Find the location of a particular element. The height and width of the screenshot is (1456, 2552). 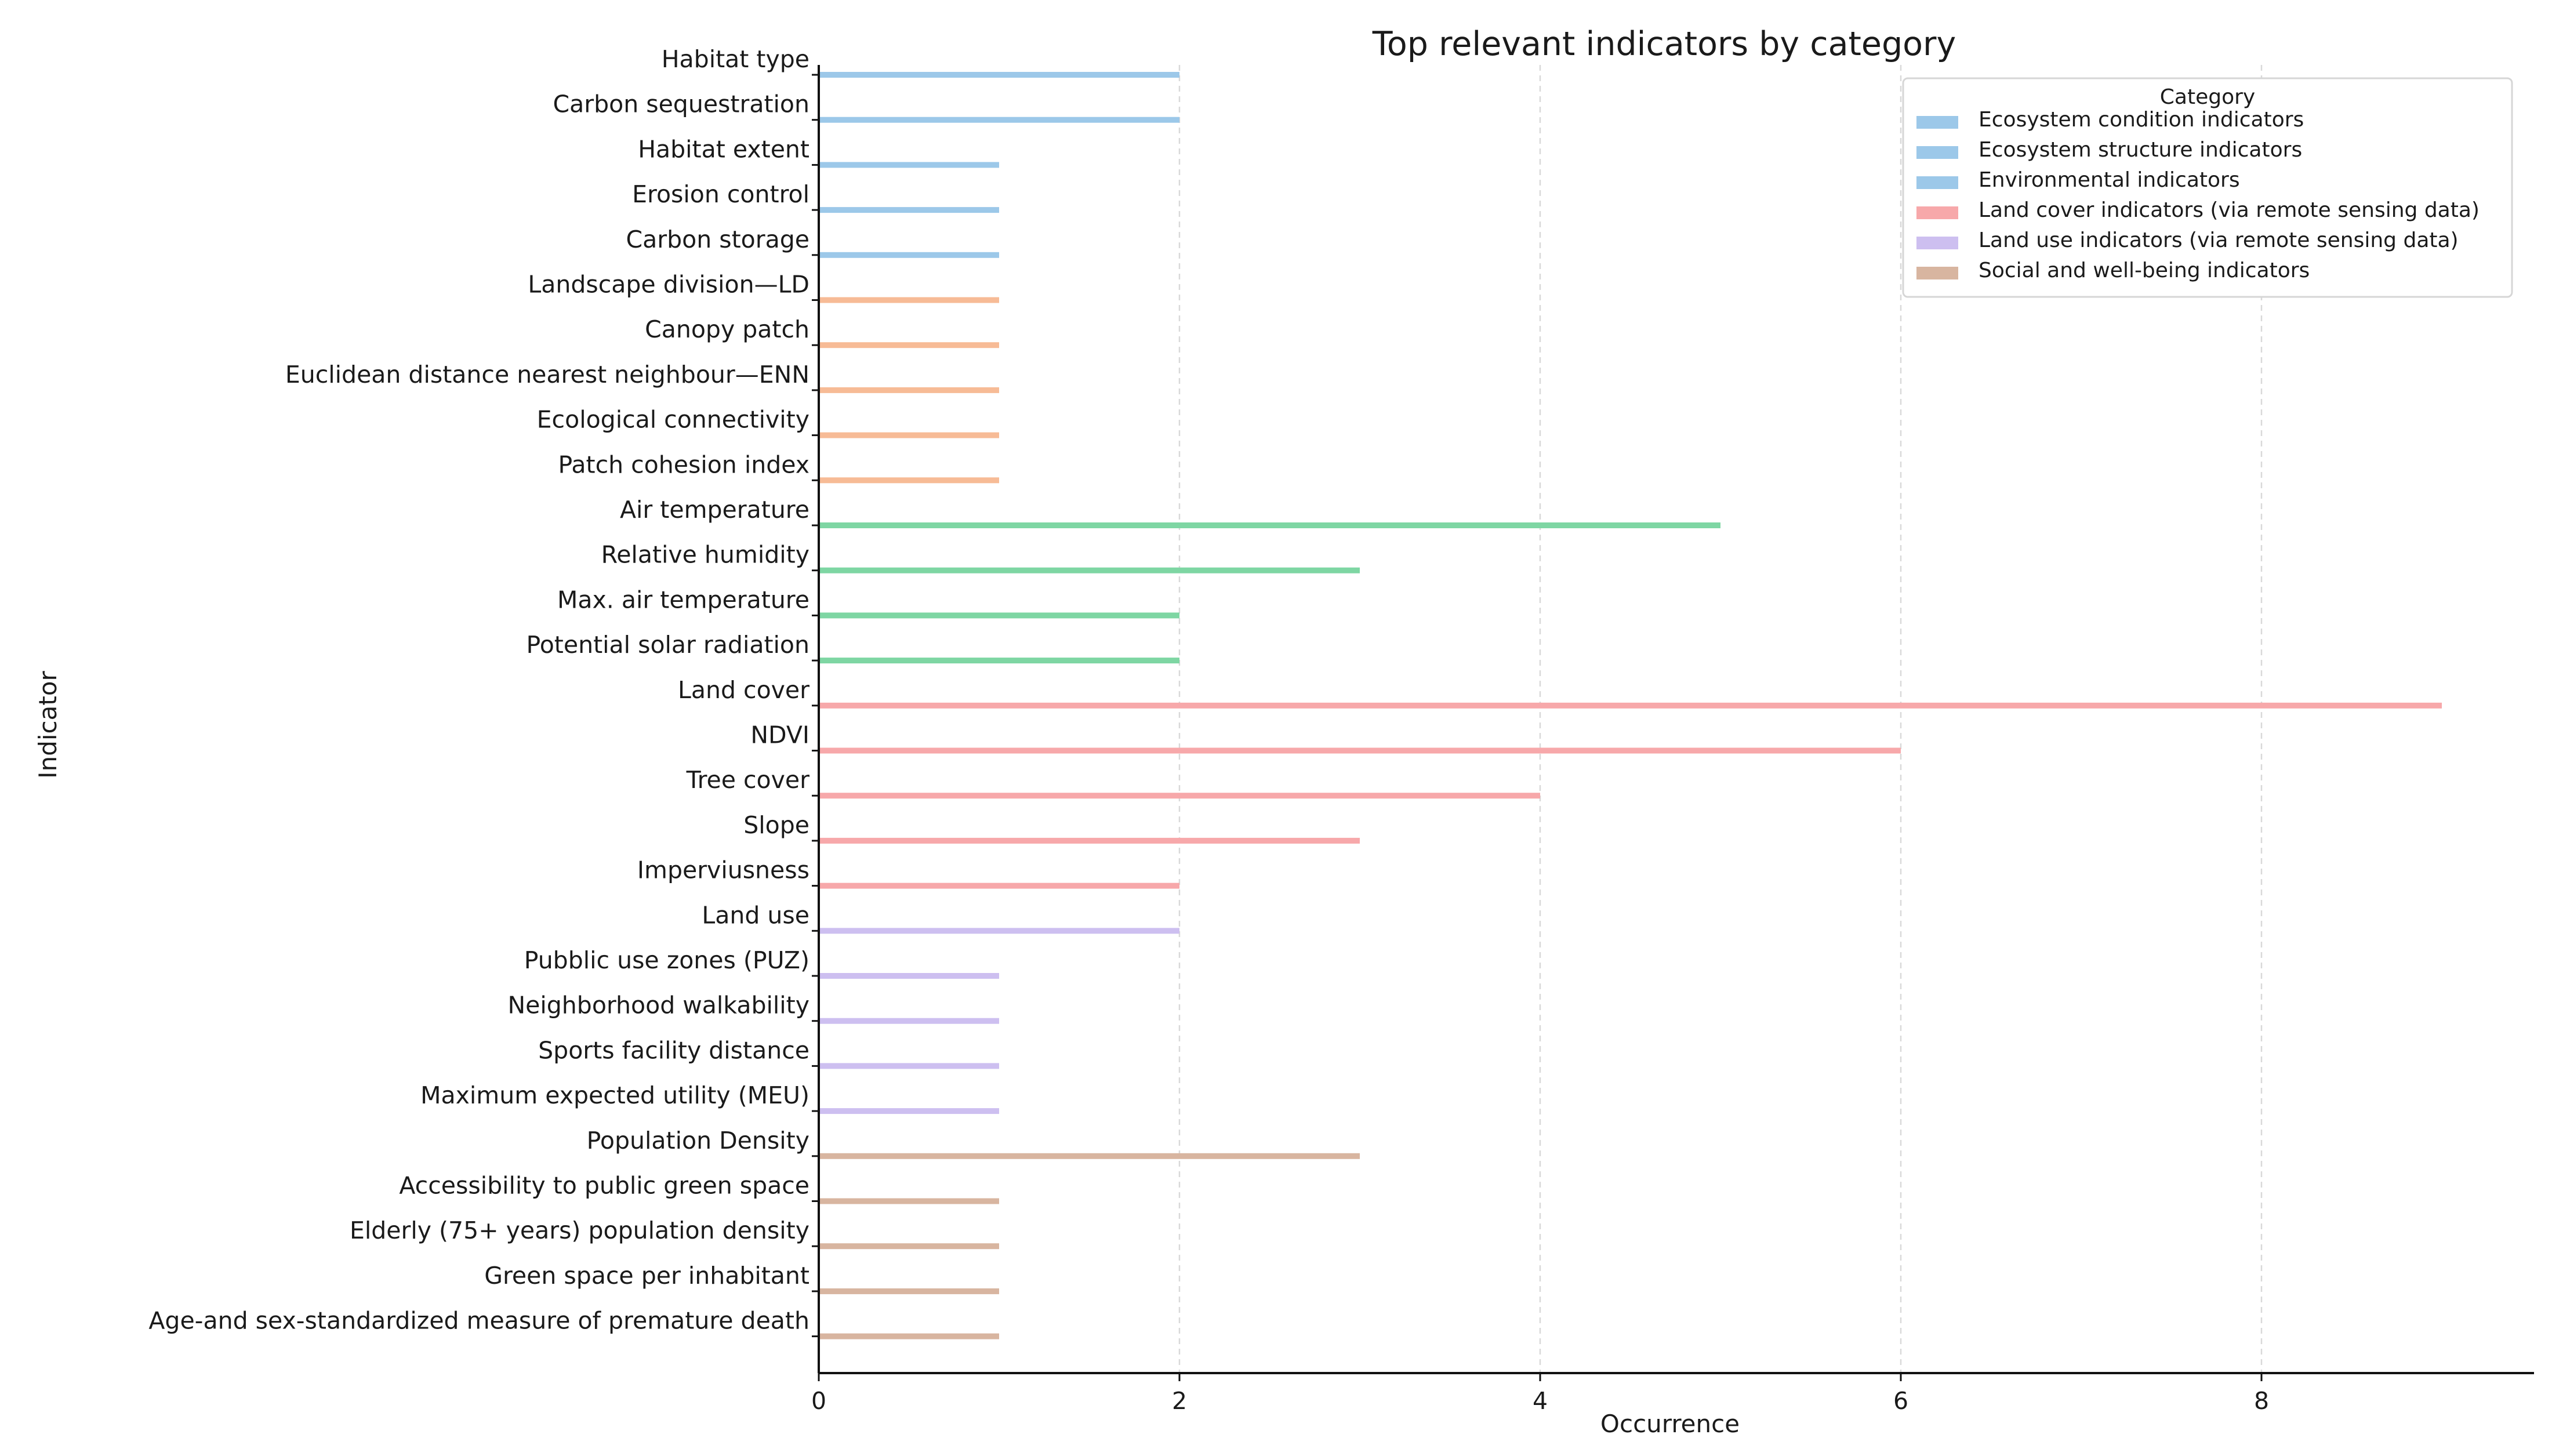

x-tick-label: 0 is located at coordinates (818, 1401).